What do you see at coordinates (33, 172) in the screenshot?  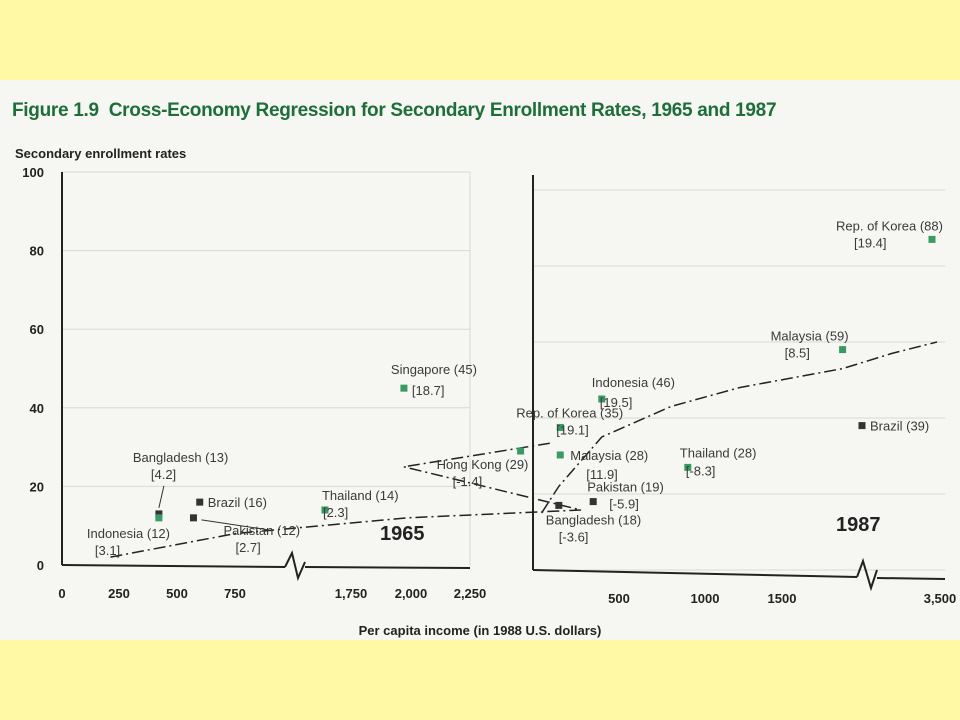 I see `y-tick-label: 100` at bounding box center [33, 172].